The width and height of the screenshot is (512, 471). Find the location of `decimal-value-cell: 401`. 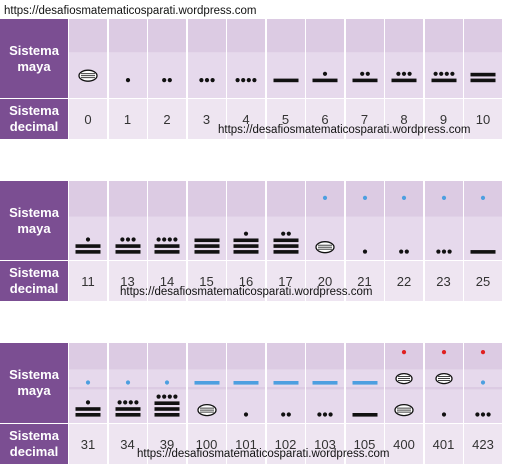

decimal-value-cell: 401 is located at coordinates (443, 444).